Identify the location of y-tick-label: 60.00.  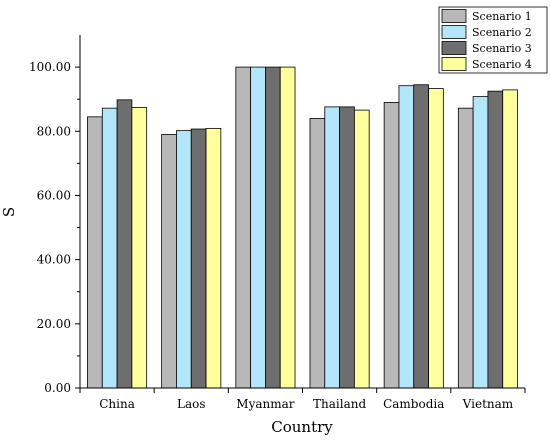
(54, 195).